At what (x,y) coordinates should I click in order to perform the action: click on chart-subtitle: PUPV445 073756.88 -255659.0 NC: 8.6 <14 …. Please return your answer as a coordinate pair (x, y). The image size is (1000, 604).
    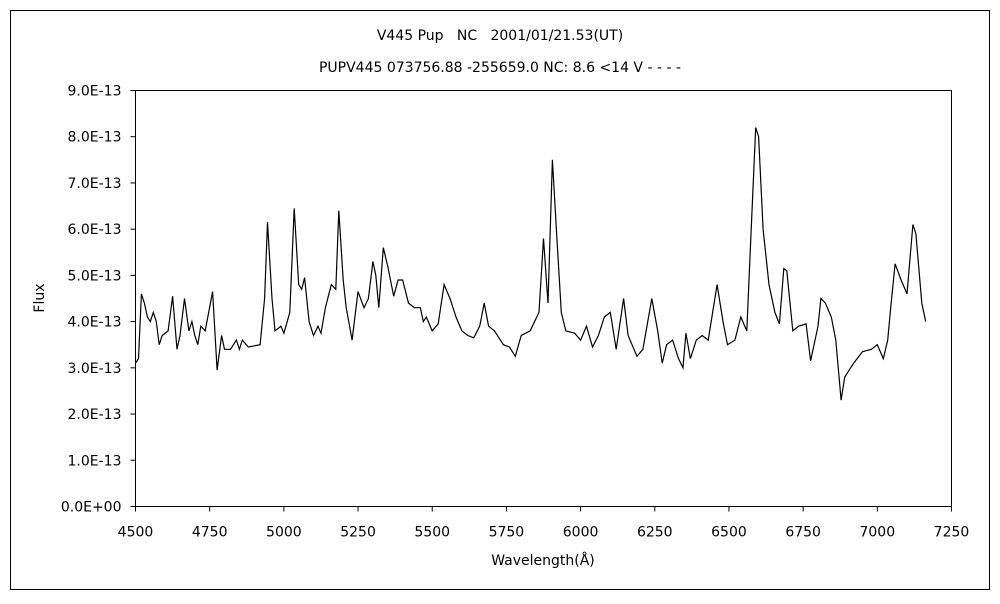
    Looking at the image, I should click on (500, 68).